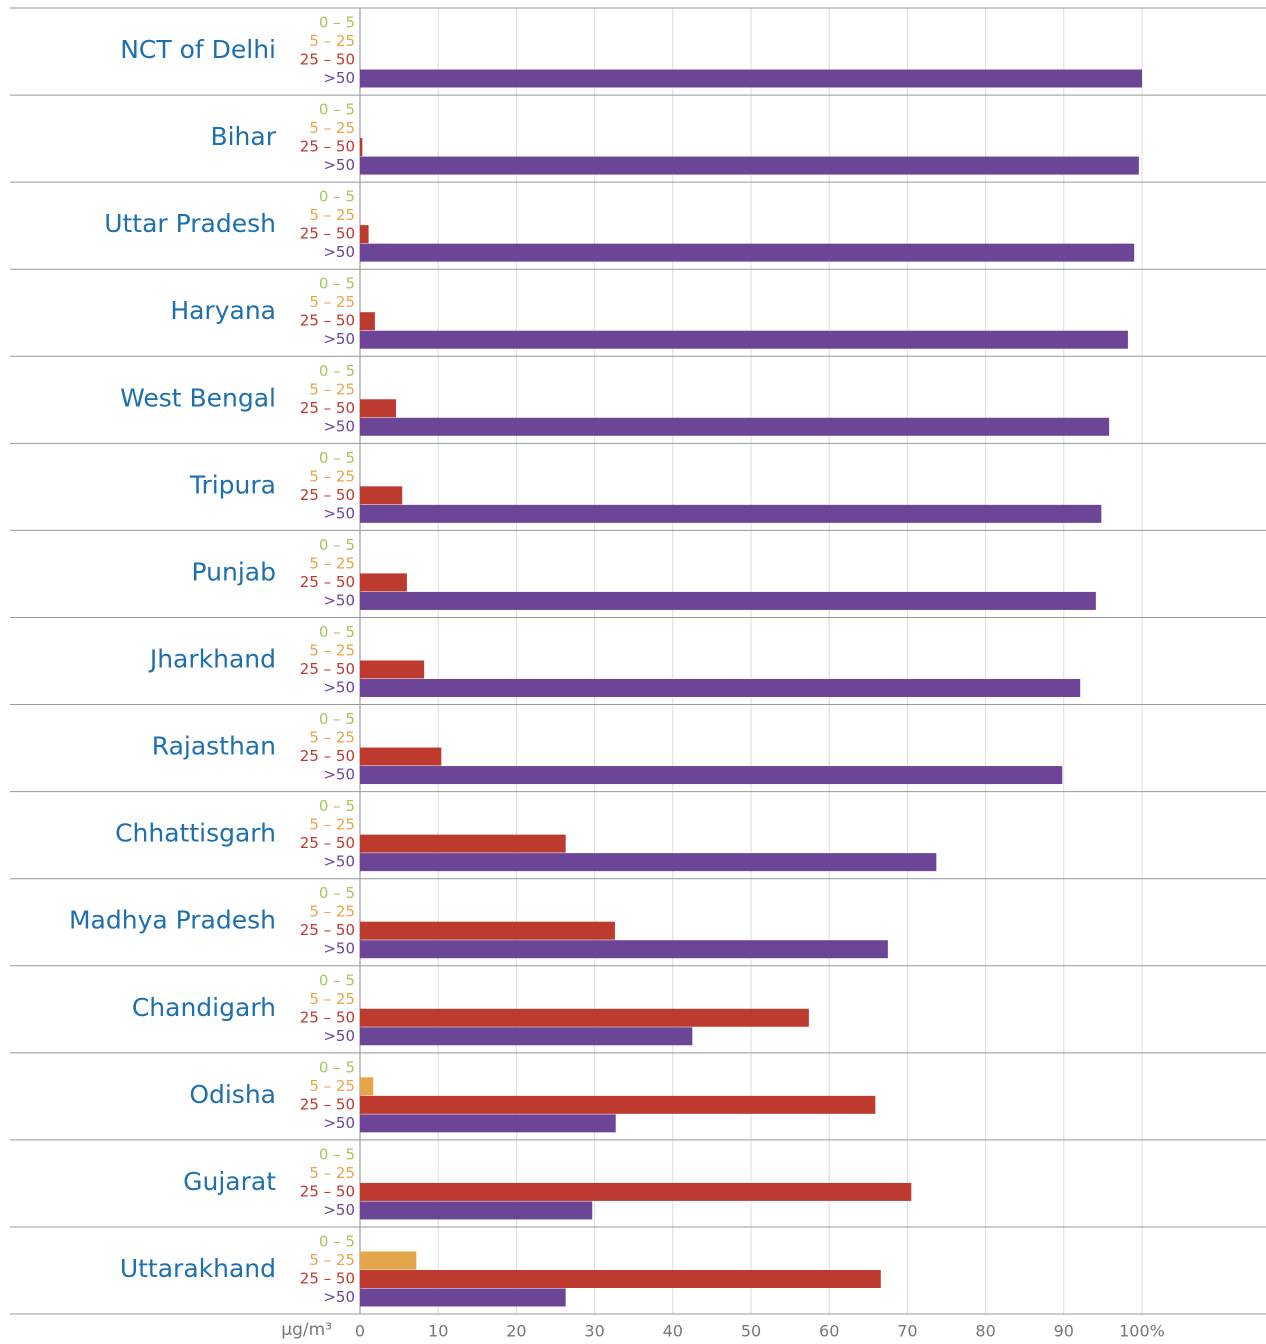 Image resolution: width=1266 pixels, height=1344 pixels. I want to click on category-label: Jharkhand, so click(212, 658).